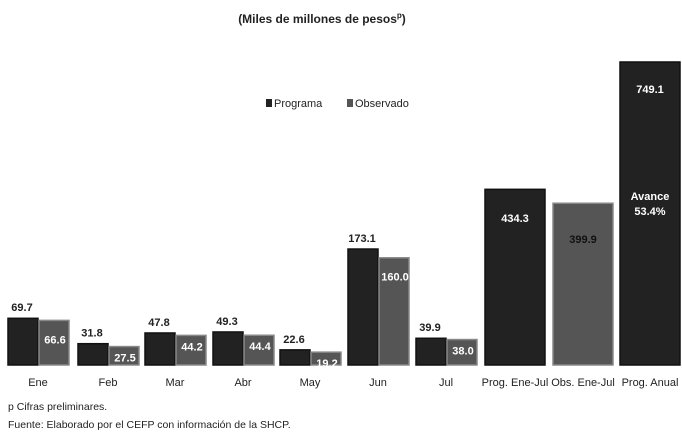 Image resolution: width=682 pixels, height=442 pixels. I want to click on value-label: 38.0, so click(462, 351).